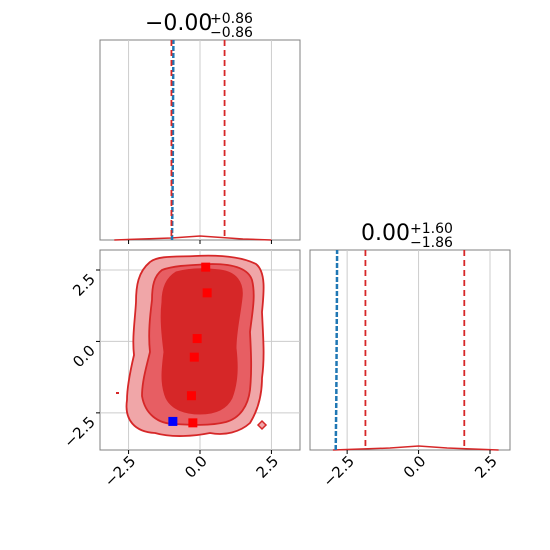 Image resolution: width=550 pixels, height=550 pixels. Describe the element at coordinates (415, 448) in the screenshot. I see `marginal-y-histogram` at that location.